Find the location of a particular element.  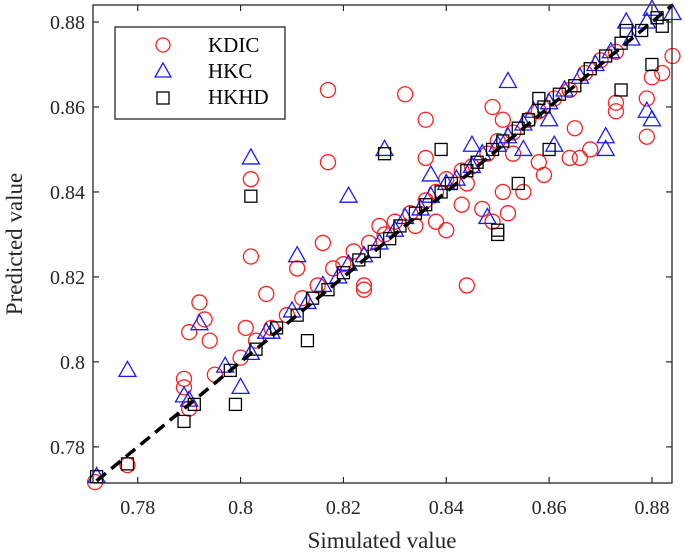

legend-hkhd-marker-icon is located at coordinates (163, 98).